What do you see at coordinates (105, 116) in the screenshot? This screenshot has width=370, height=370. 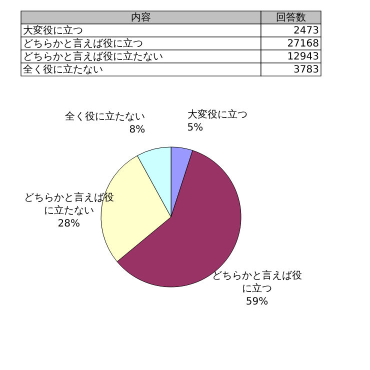 I see `slice-label: 全く役に立たない` at bounding box center [105, 116].